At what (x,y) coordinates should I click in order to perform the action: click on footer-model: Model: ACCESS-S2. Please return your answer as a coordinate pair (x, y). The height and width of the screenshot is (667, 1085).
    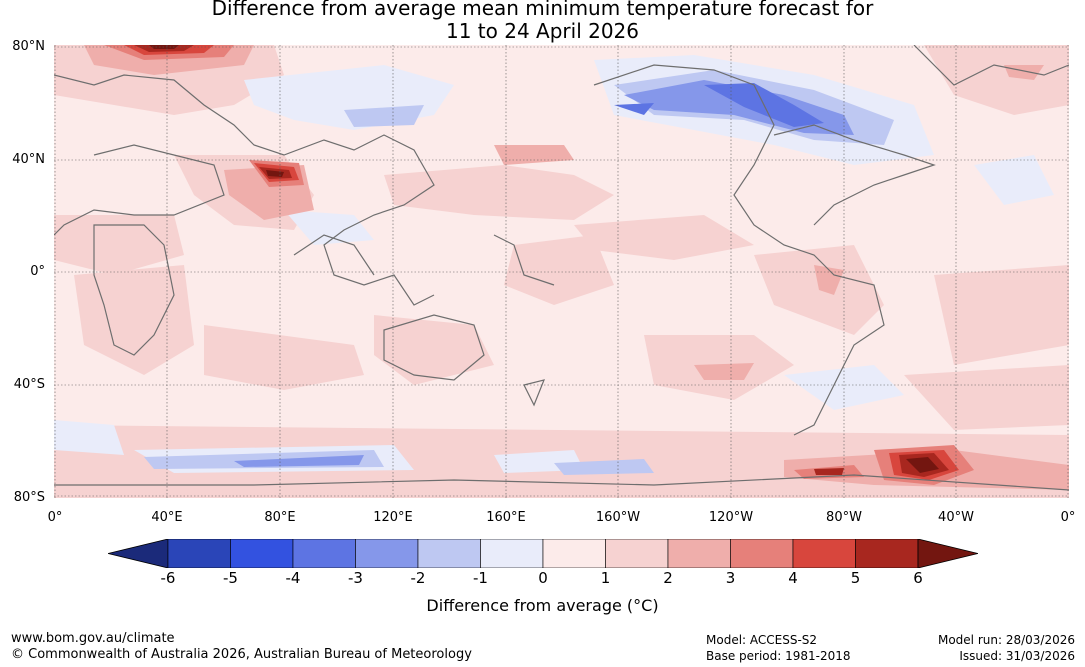
    Looking at the image, I should click on (762, 640).